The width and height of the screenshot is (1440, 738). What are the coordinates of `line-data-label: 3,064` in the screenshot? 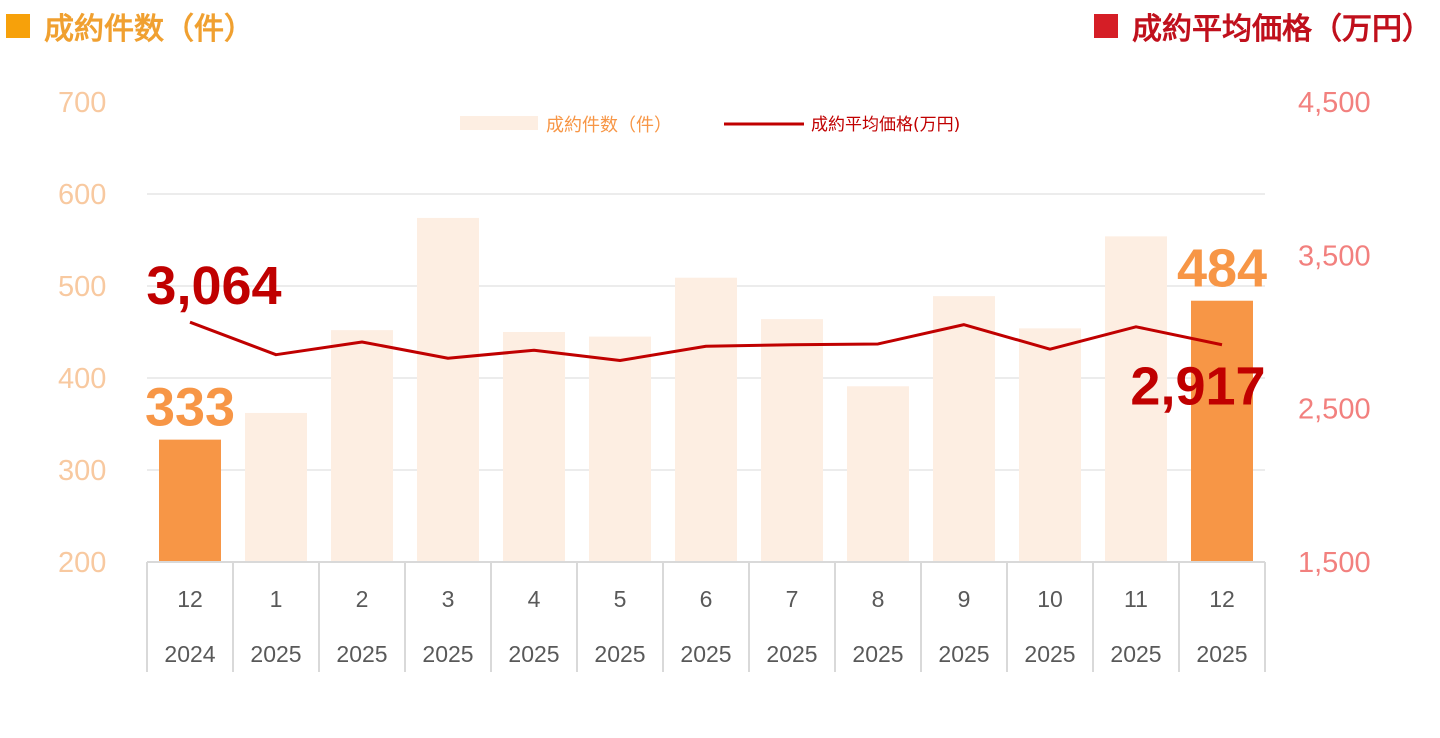 It's located at (213, 286).